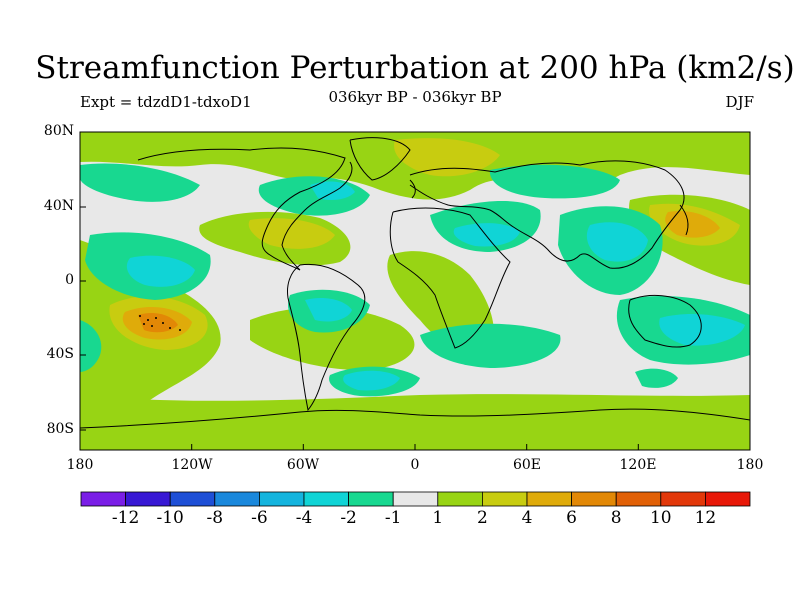 This screenshot has height=600, width=800. What do you see at coordinates (91, 346) in the screenshot?
I see `contour-negative-eastpacific-south` at bounding box center [91, 346].